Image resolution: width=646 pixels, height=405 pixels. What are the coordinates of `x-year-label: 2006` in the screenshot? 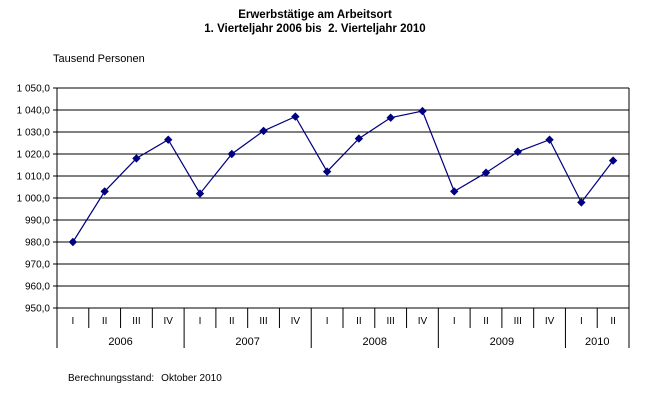 It's located at (120, 342).